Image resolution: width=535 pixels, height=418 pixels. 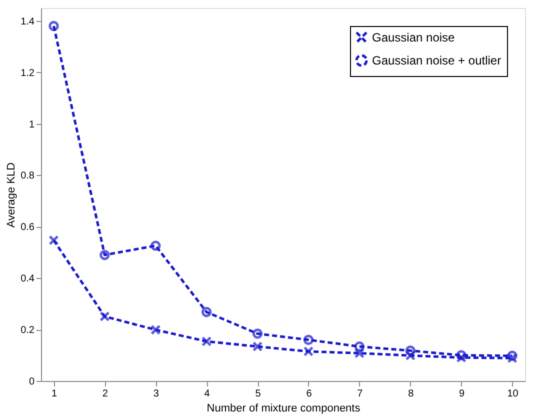 I want to click on y-axis-title: Average KLD, so click(x=12, y=195).